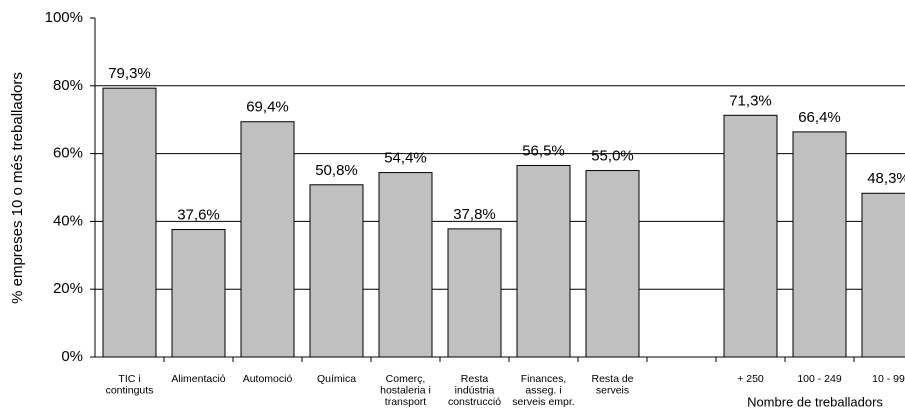 This screenshot has width=905, height=414. Describe the element at coordinates (336, 379) in the screenshot. I see `x-tick-label: Química` at that location.